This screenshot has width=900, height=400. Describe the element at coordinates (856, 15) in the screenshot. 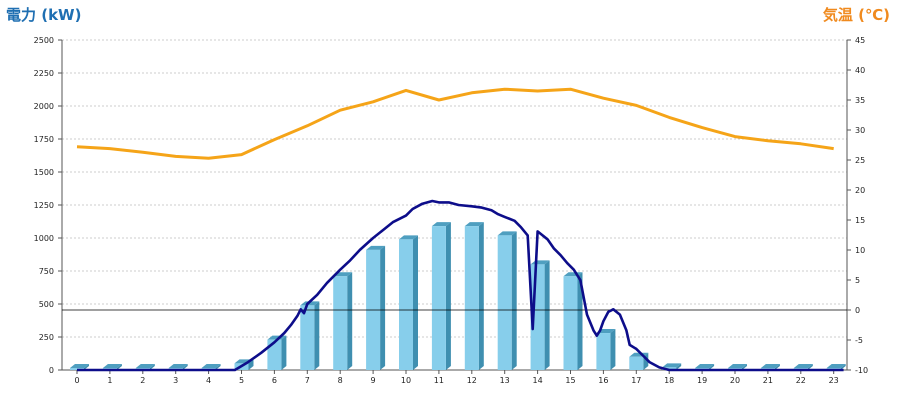

I see `right-axis-title: 気温 (℃)` at that location.